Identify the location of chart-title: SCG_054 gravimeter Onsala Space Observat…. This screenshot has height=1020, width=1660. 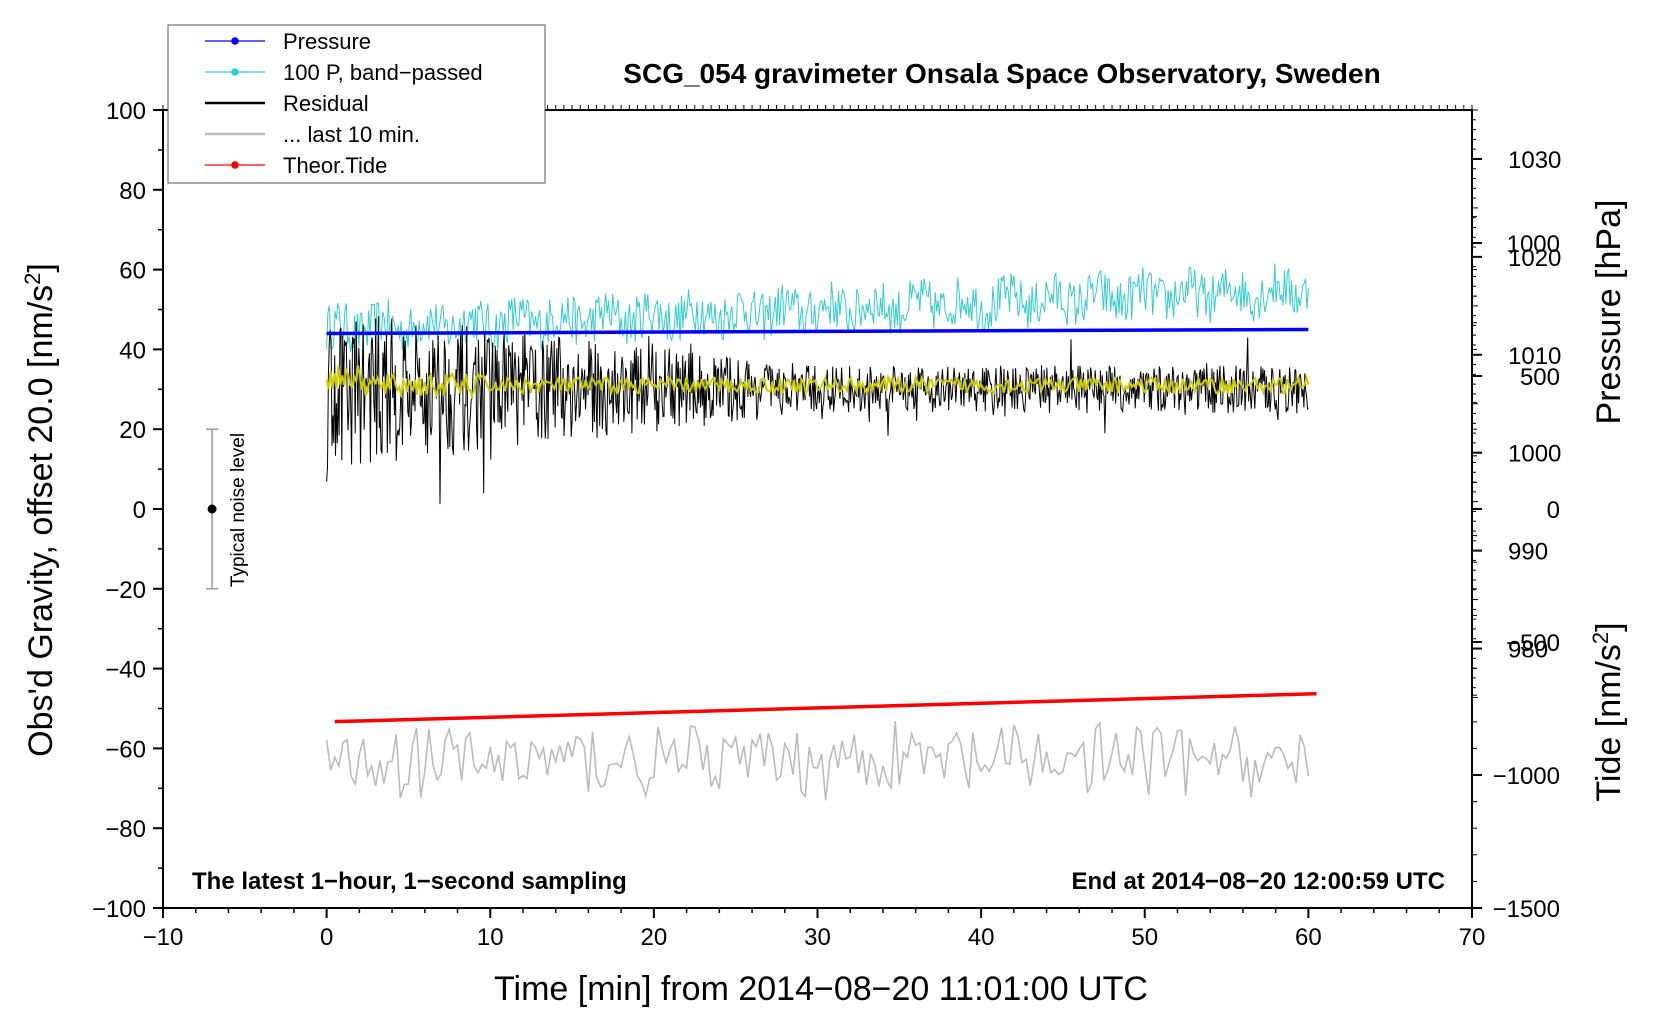
(1001, 73).